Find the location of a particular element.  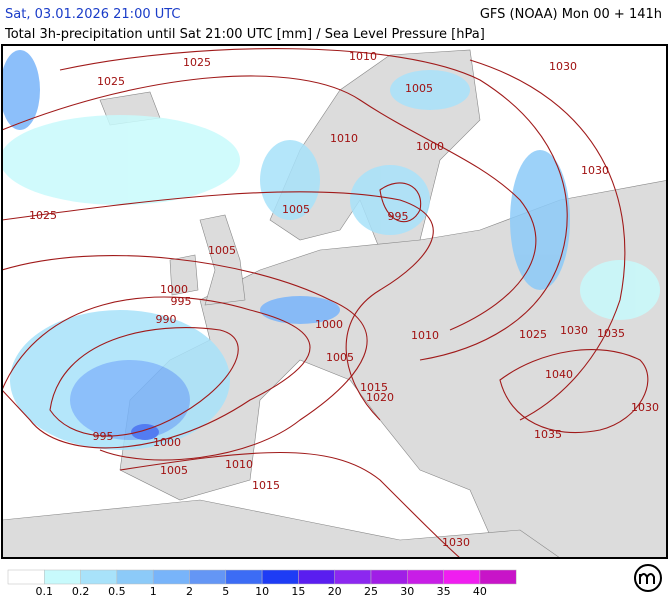

legend-label: 0.1 is located at coordinates (45, 591).